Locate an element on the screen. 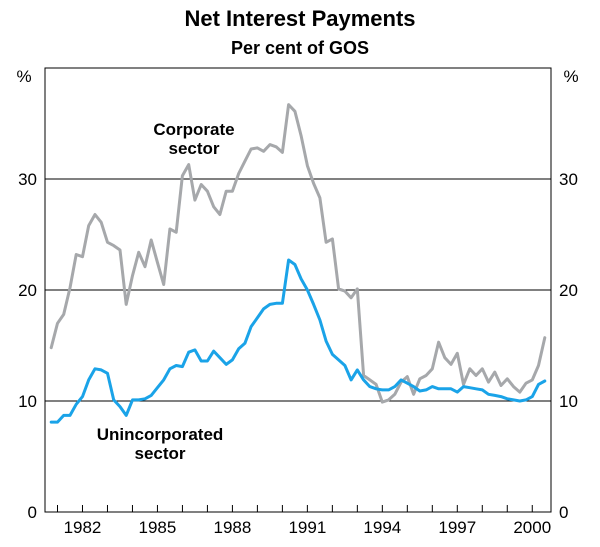 Image resolution: width=600 pixels, height=547 pixels. annotation-unincorporated: Unincorporated sector is located at coordinates (160, 444).